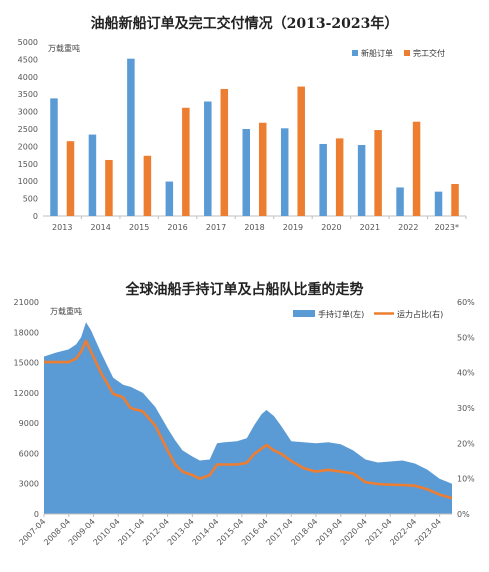 This screenshot has width=489, height=572. Describe the element at coordinates (29, 453) in the screenshot. I see `chart2-y-left-tick-label: 6000` at that location.